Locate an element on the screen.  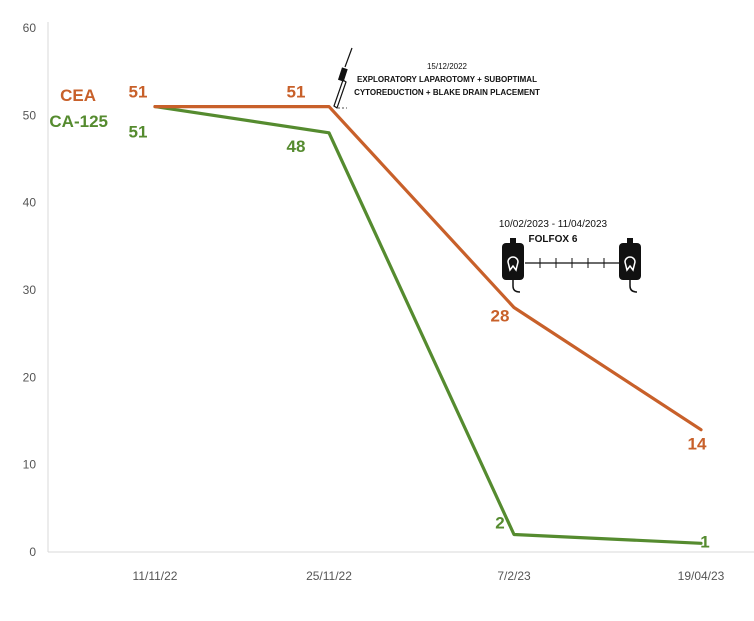
data-label-ca125: 1 is located at coordinates (704, 541).